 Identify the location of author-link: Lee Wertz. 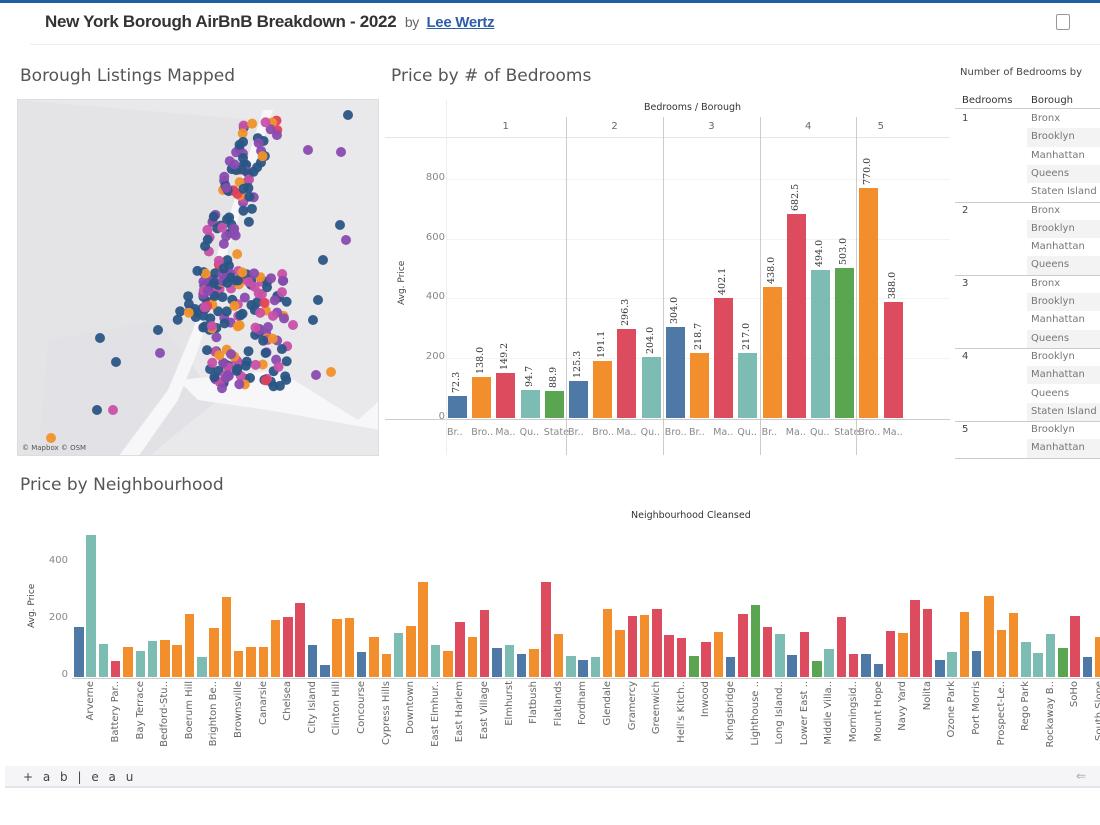
(460, 22).